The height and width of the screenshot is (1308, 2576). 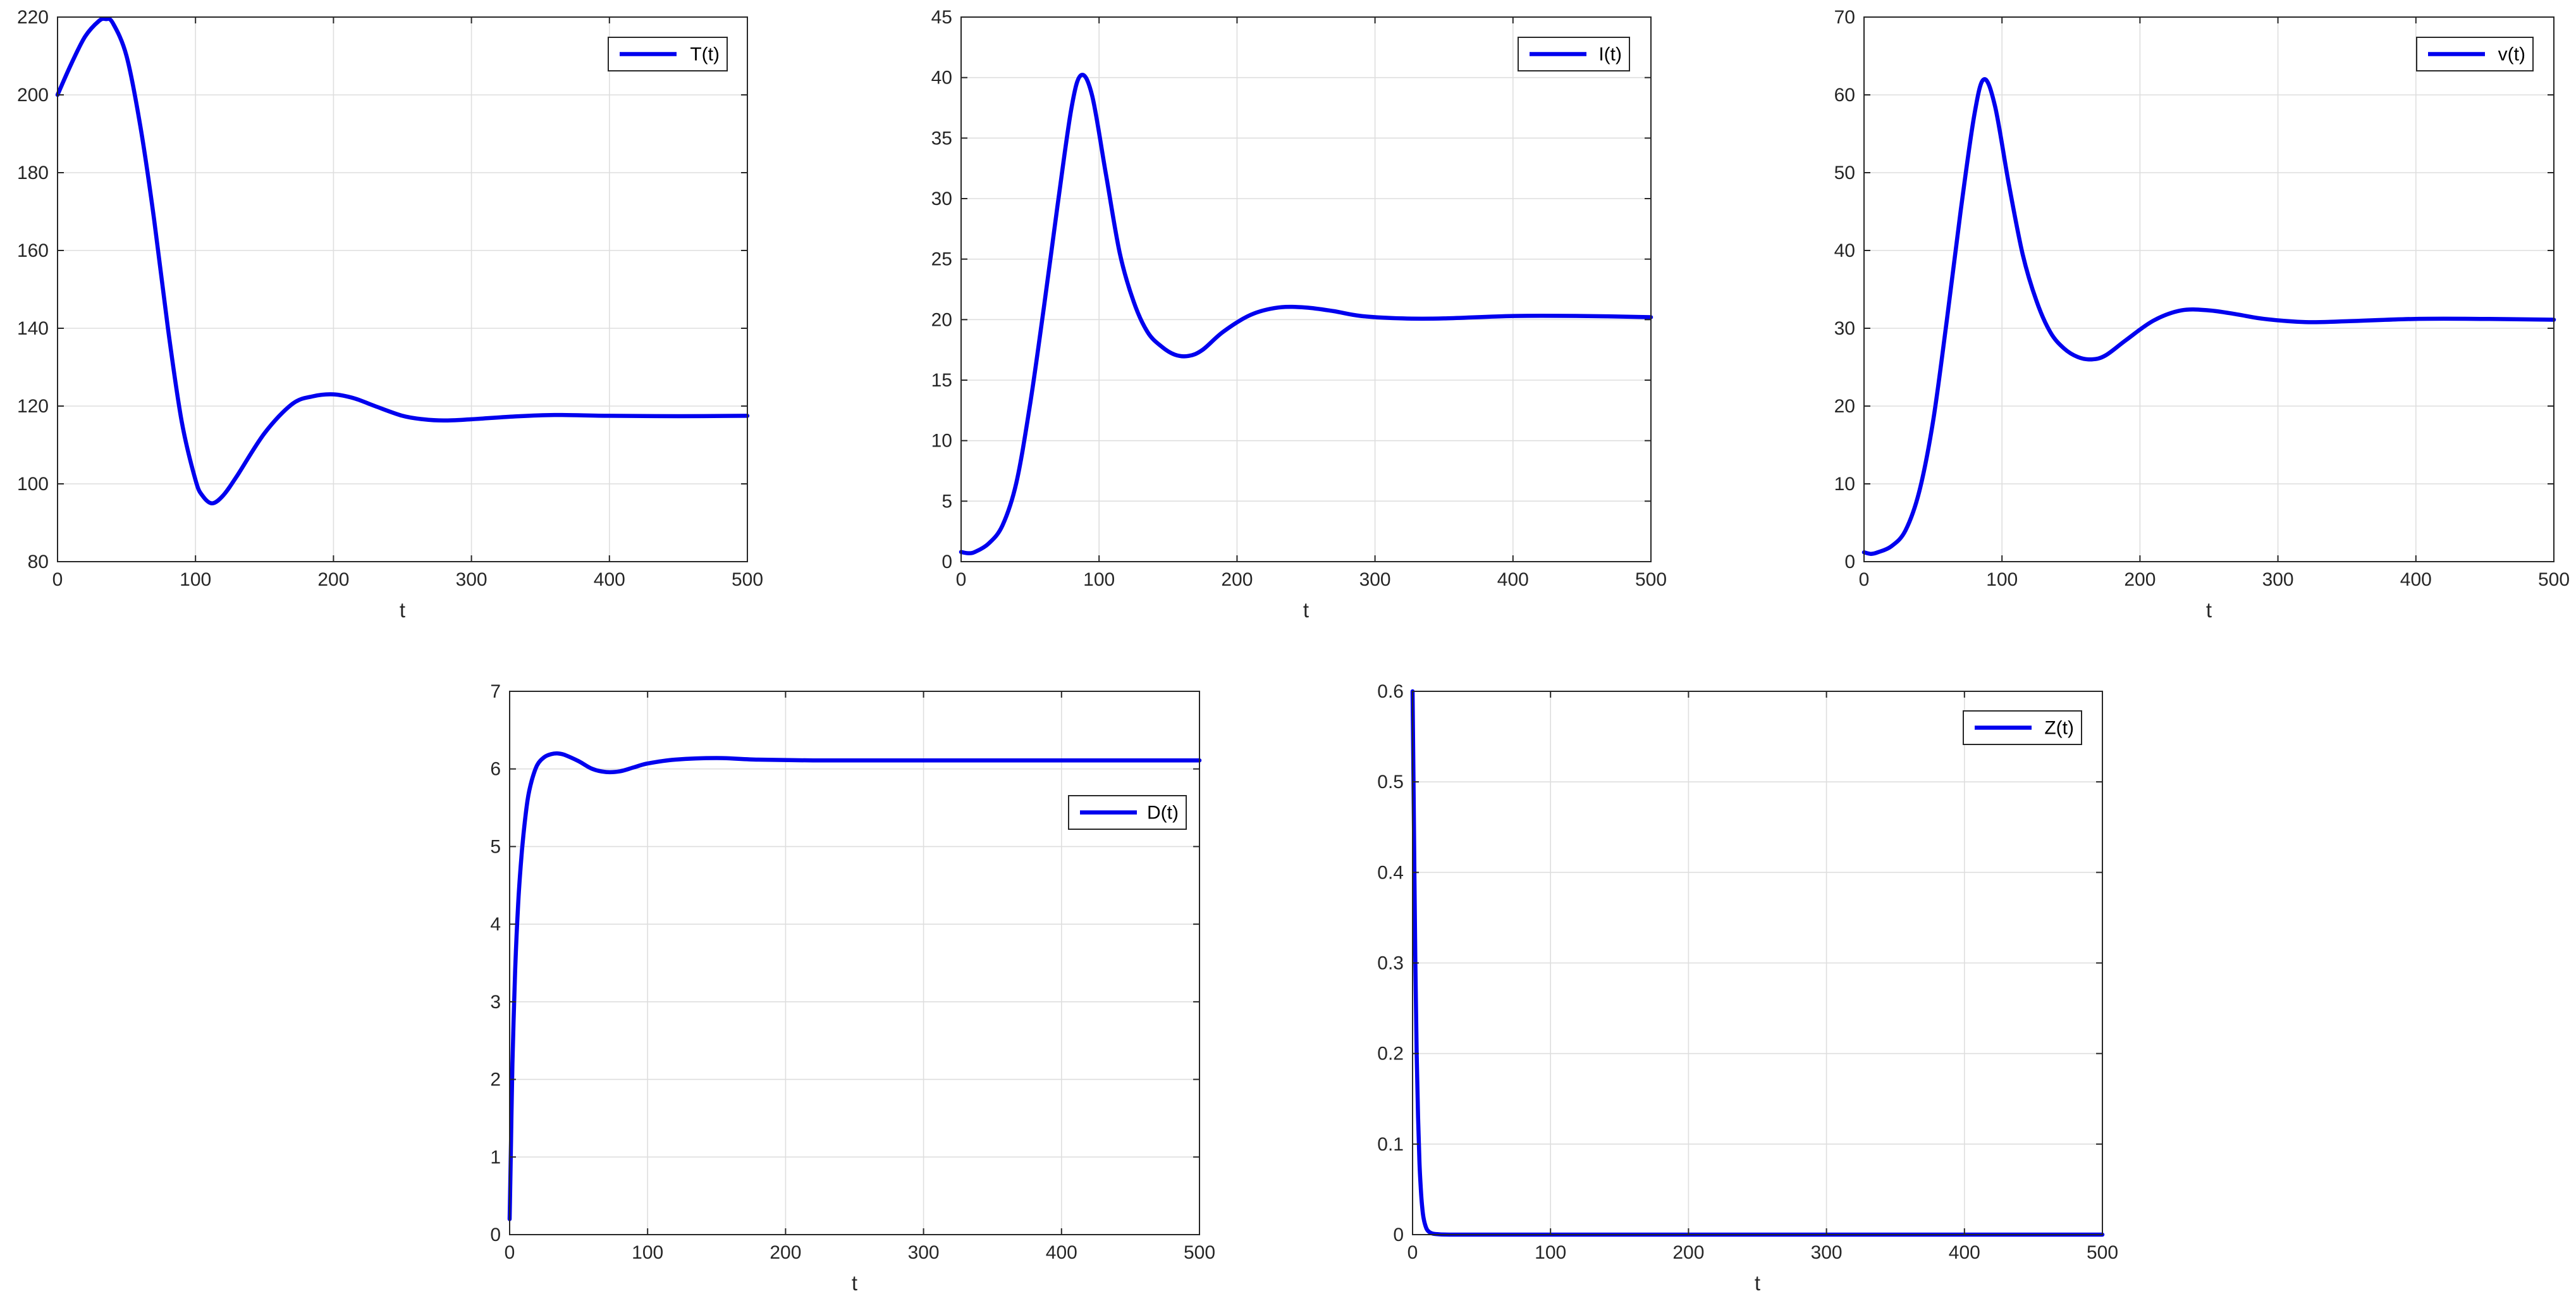 I want to click on y-tick-label: 2, so click(x=495, y=1080).